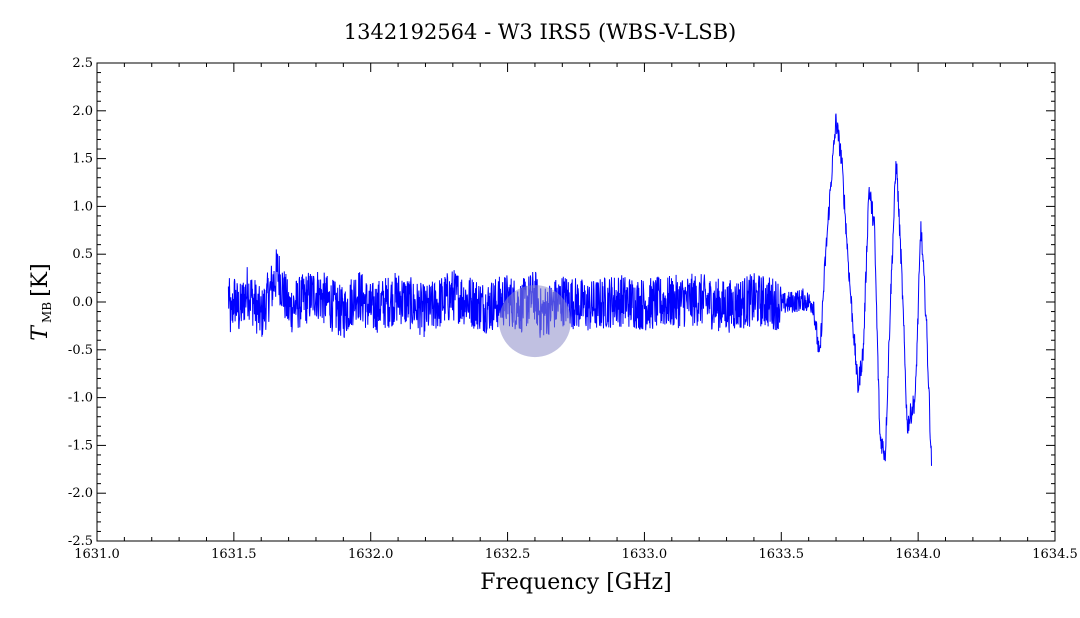  What do you see at coordinates (80, 350) in the screenshot?
I see `y-tick-label: -0.5` at bounding box center [80, 350].